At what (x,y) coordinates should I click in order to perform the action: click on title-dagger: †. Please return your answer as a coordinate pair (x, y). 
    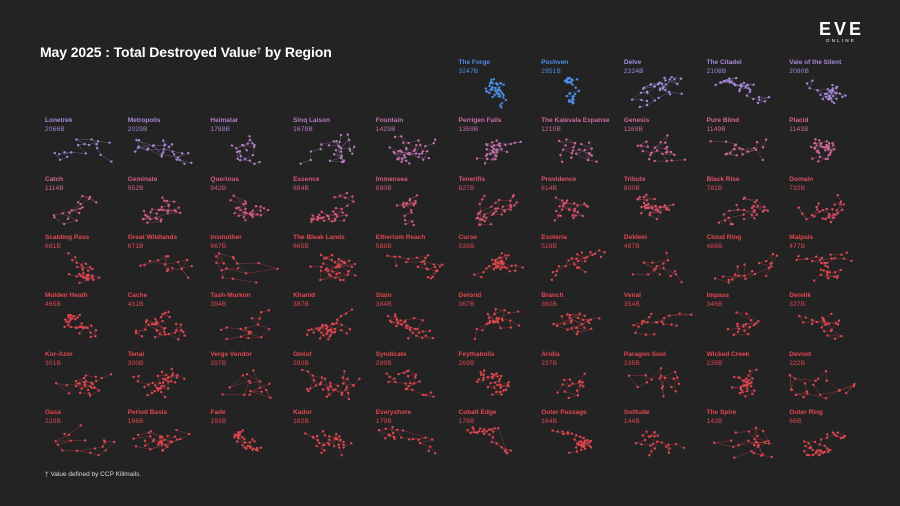
    Looking at the image, I should click on (259, 50).